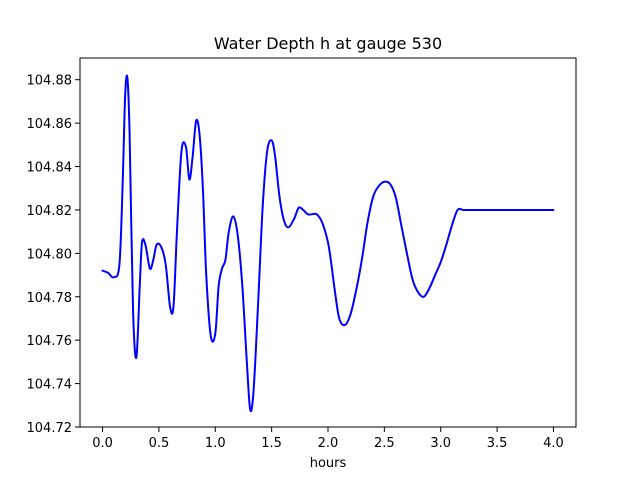  I want to click on x-axis: 0.0 0.5 1.0 1.5 2.0 2.5 3.0 3.5 4.0, so click(328, 439).